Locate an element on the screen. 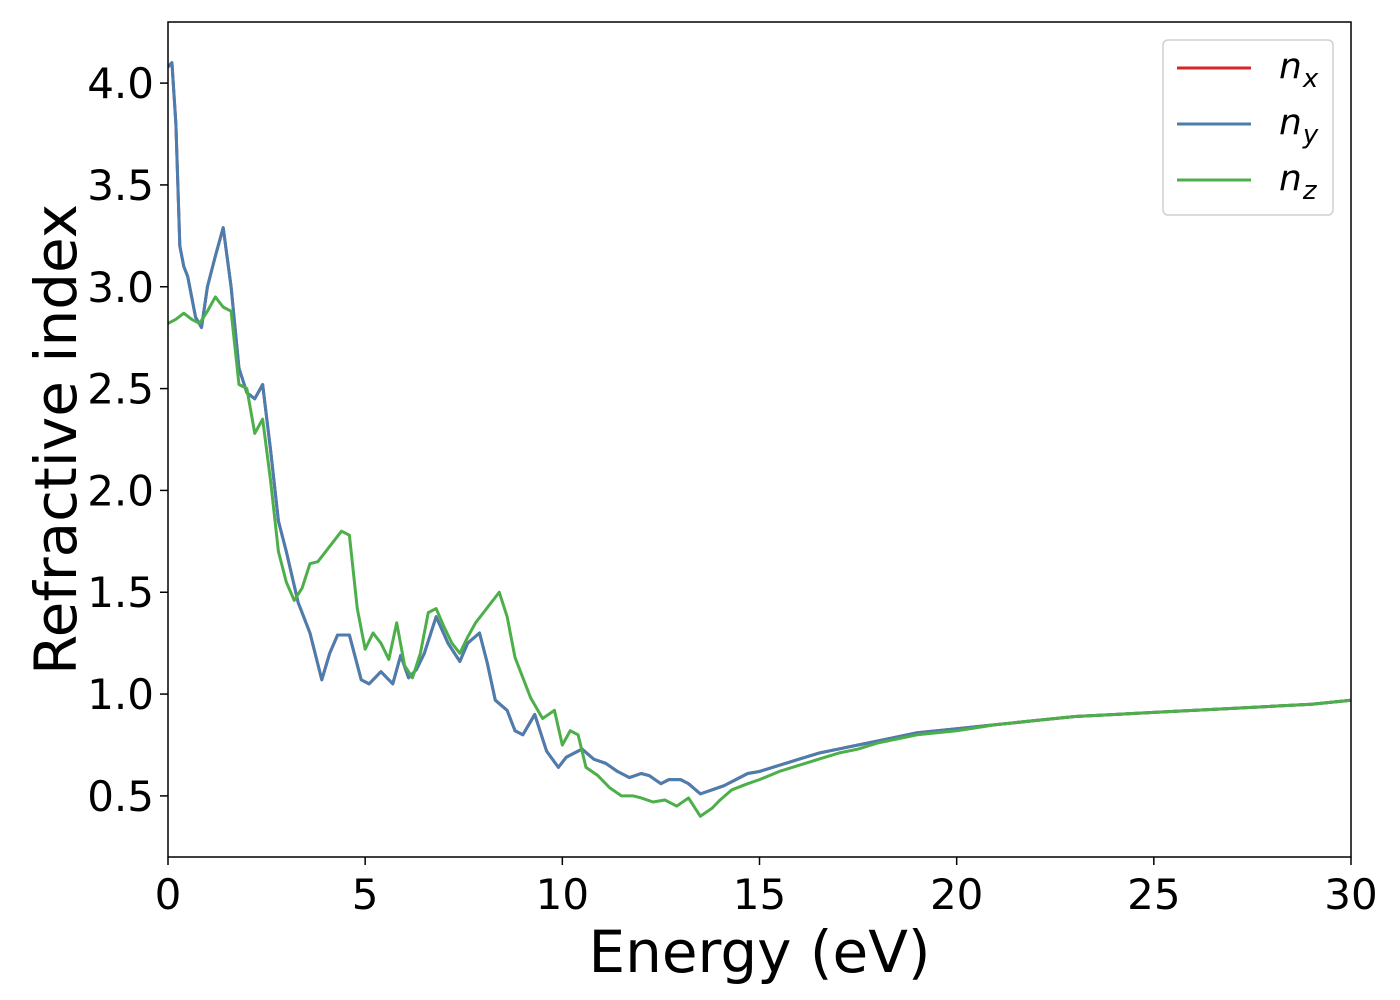 This screenshot has height=1000, width=1400. legend-box is located at coordinates (1248, 127).